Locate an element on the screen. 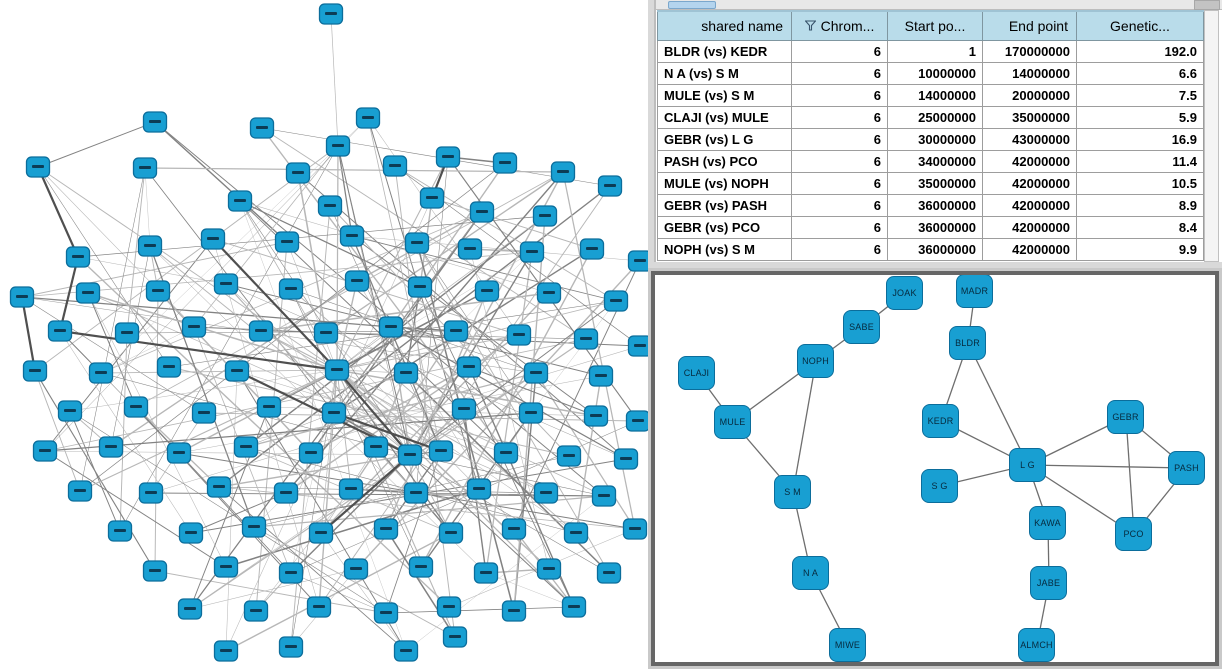  node-sabe: SABE is located at coordinates (861, 327).